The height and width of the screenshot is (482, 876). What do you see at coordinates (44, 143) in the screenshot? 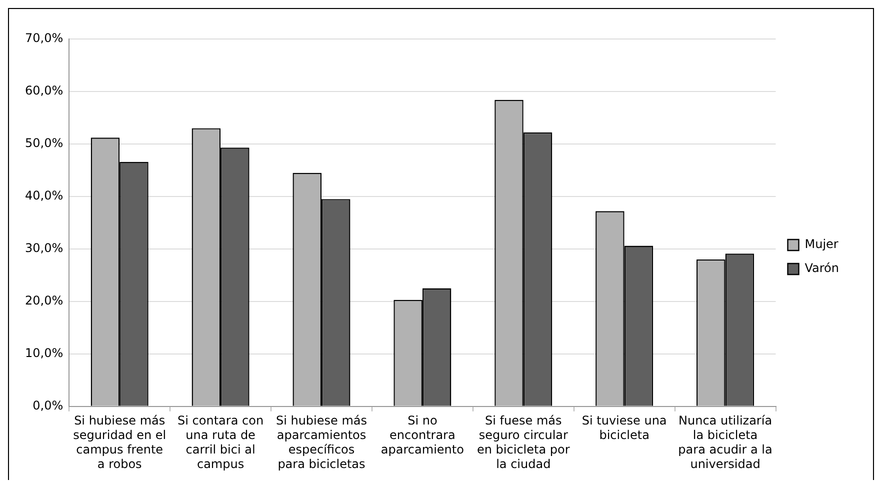
I see `y-tick-label: 50,0%` at bounding box center [44, 143].